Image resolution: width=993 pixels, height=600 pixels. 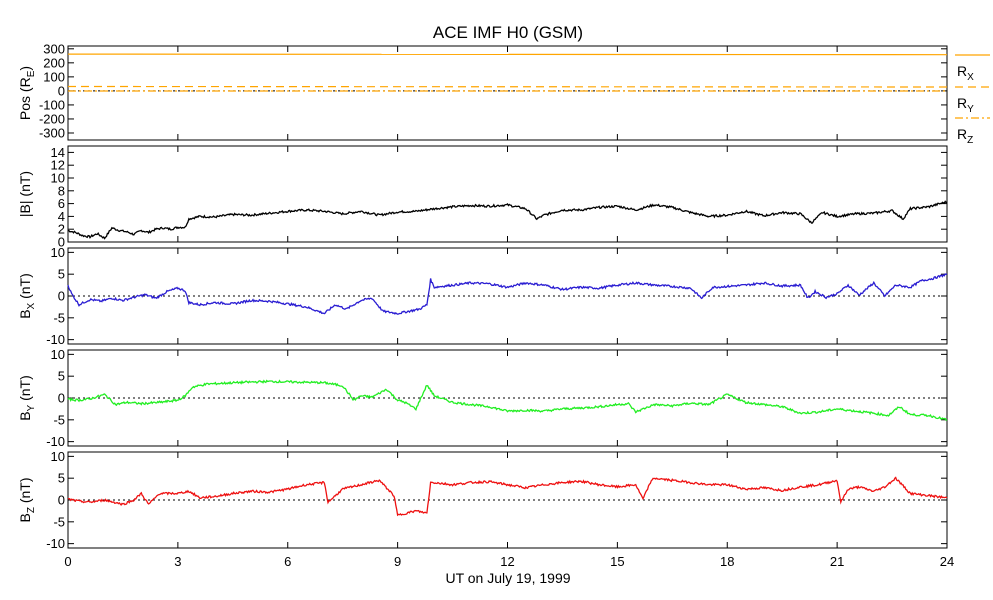 I want to click on y-tick-label: -300, so click(x=52, y=132).